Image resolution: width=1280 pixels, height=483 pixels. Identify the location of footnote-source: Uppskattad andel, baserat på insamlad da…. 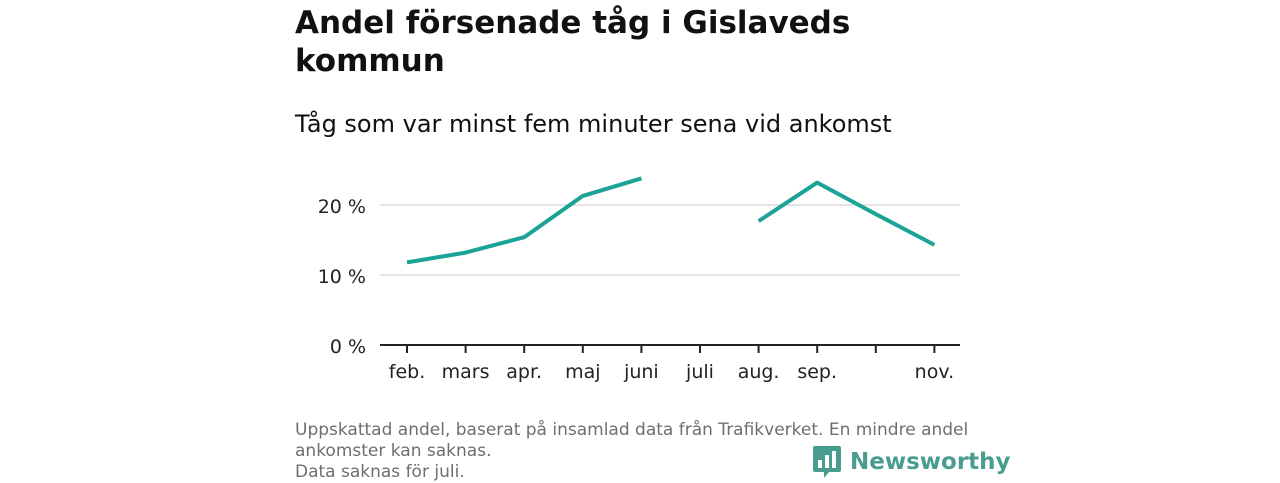
(632, 440).